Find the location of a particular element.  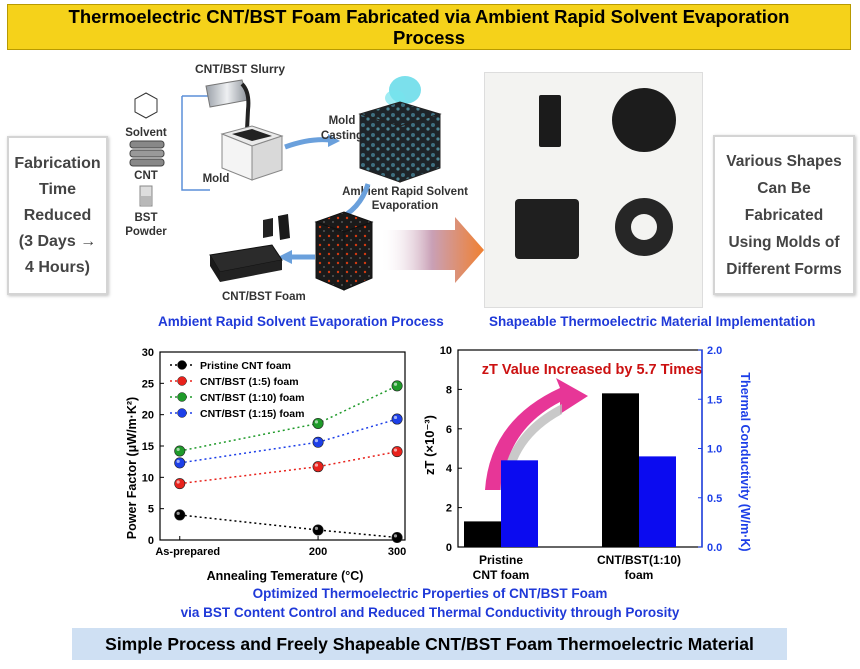

left-box-line: Reduced is located at coordinates (57, 215).